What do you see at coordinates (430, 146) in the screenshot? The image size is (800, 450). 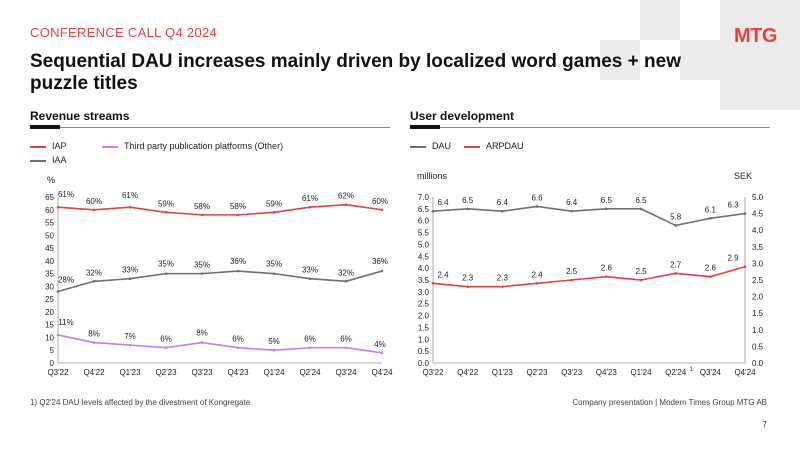 I see `legend-item-dau: DAU` at bounding box center [430, 146].